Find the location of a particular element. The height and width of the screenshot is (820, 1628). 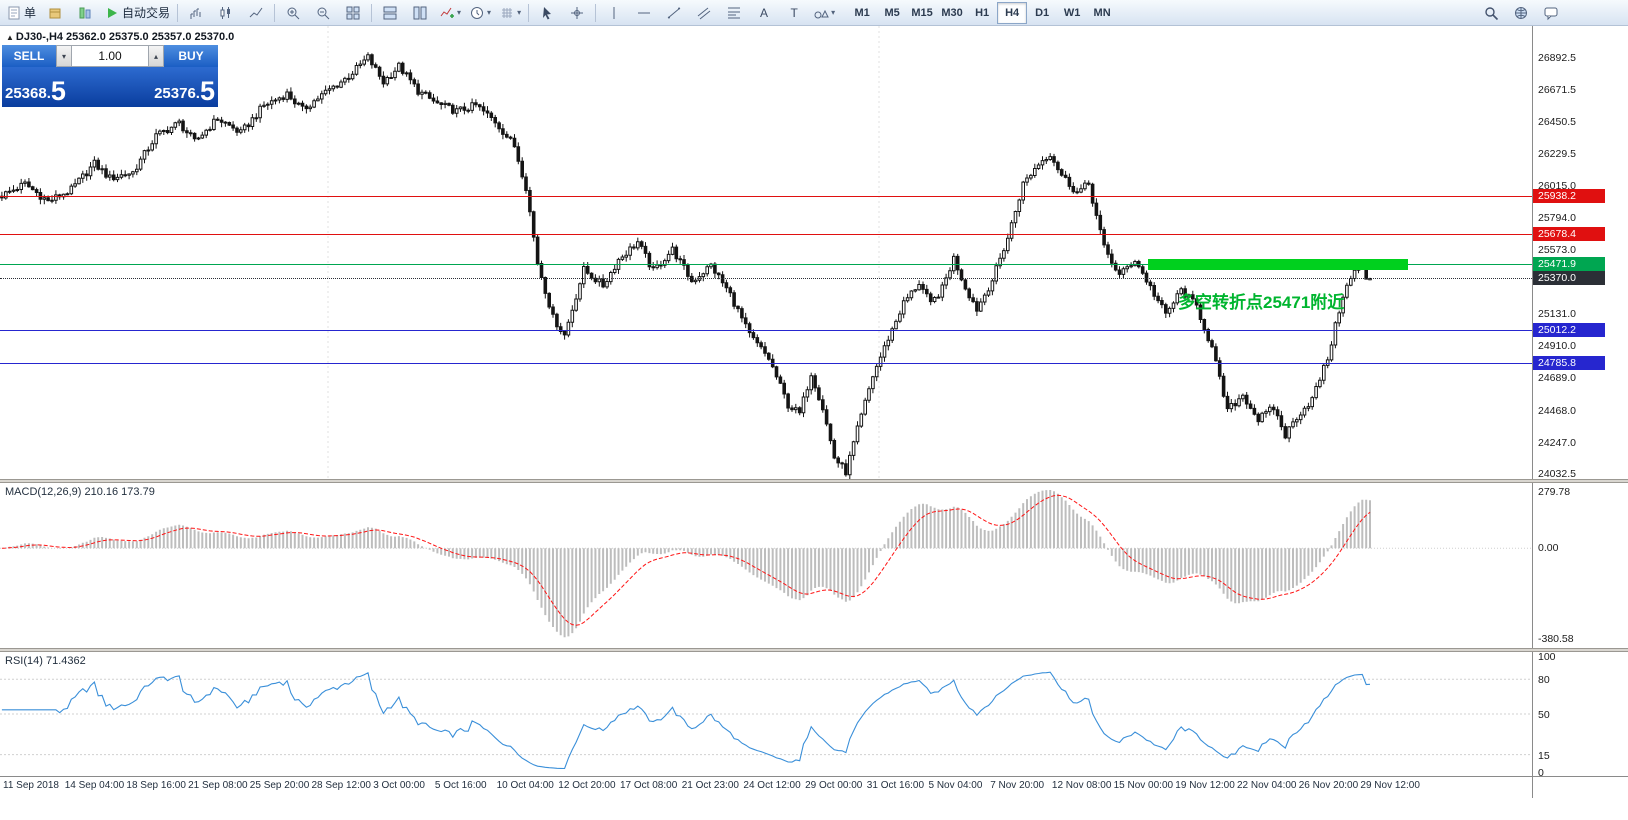

svg-text: T is located at coordinates (795, 13).